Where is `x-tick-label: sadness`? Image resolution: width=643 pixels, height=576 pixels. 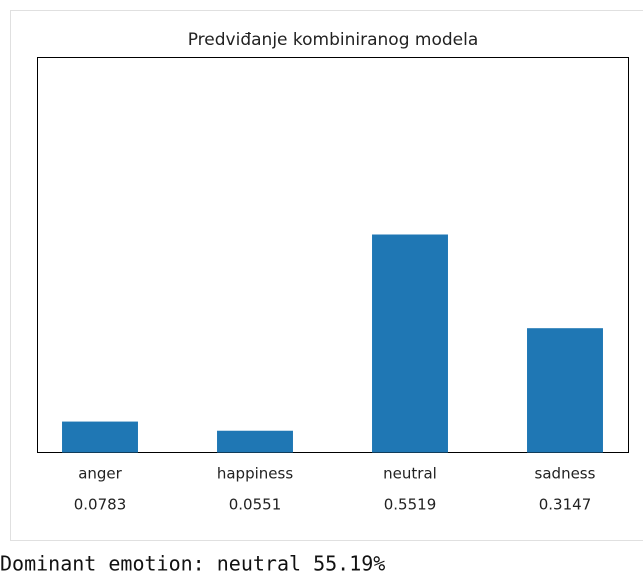
x-tick-label: sadness is located at coordinates (565, 474).